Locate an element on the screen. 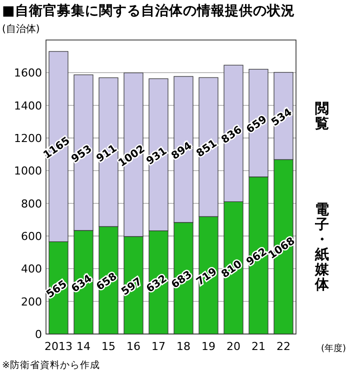 Image resolution: width=350 pixels, height=377 pixels. y-tick-label: 0 is located at coordinates (38, 334).